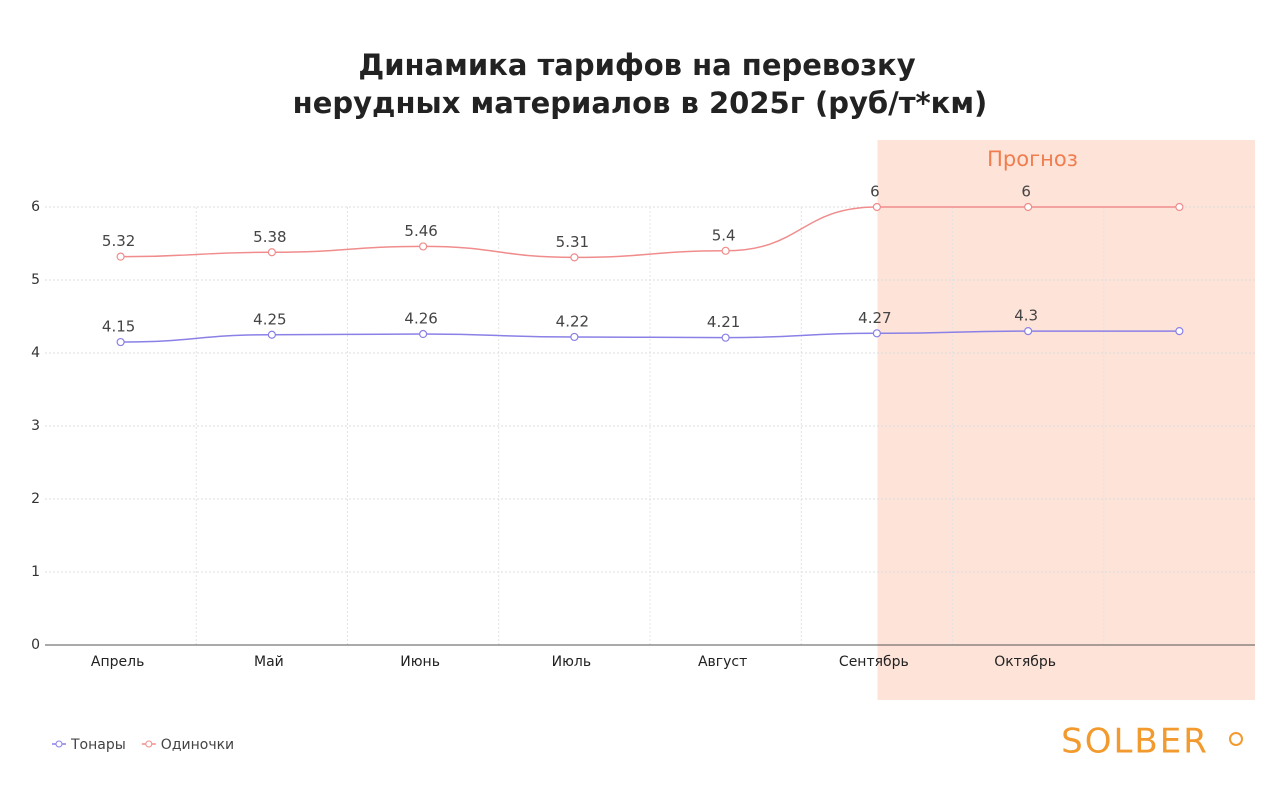  I want to click on x-tick-label: Сентябрь, so click(874, 662).